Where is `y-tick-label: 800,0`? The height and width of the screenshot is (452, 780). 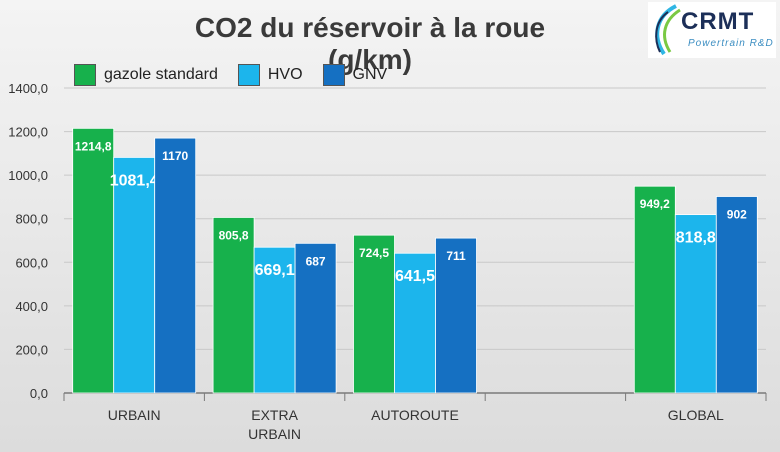
y-tick-label: 800,0 is located at coordinates (31, 219).